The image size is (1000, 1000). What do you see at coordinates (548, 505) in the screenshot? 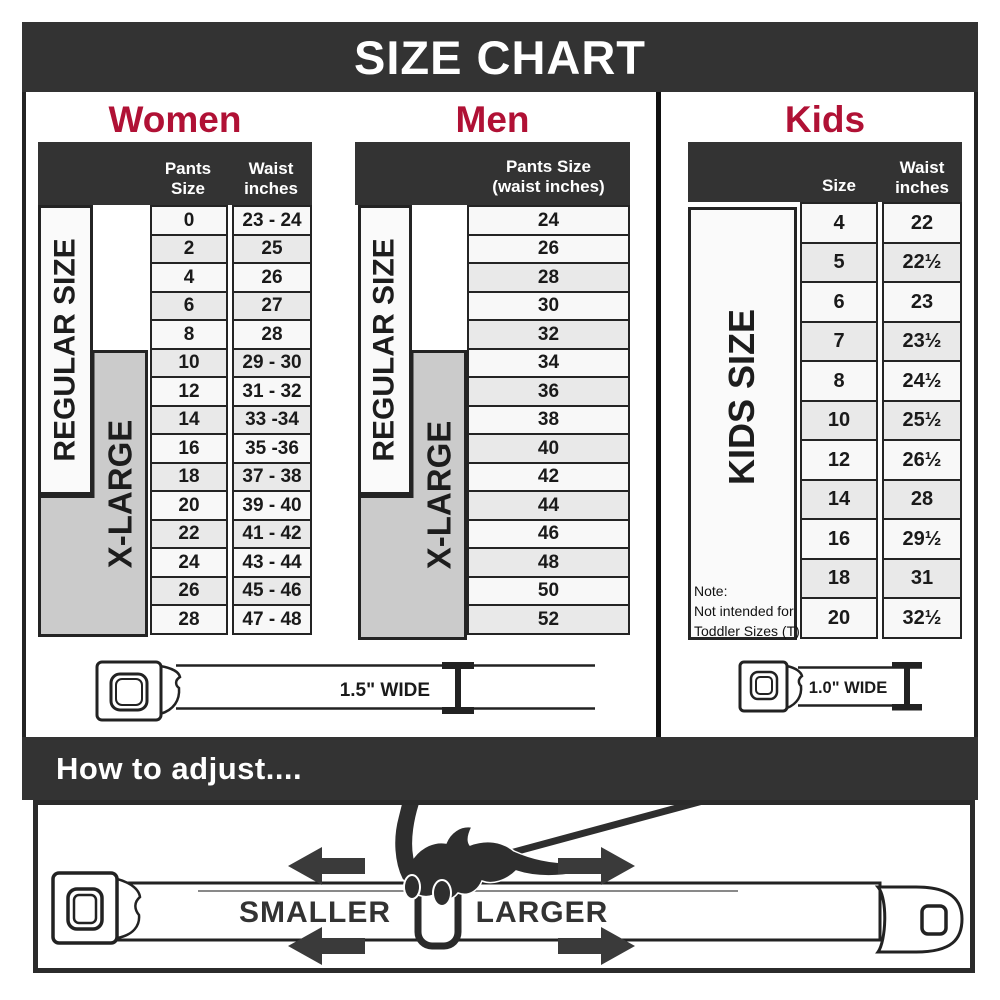
I see `table-cell: 44` at bounding box center [548, 505].